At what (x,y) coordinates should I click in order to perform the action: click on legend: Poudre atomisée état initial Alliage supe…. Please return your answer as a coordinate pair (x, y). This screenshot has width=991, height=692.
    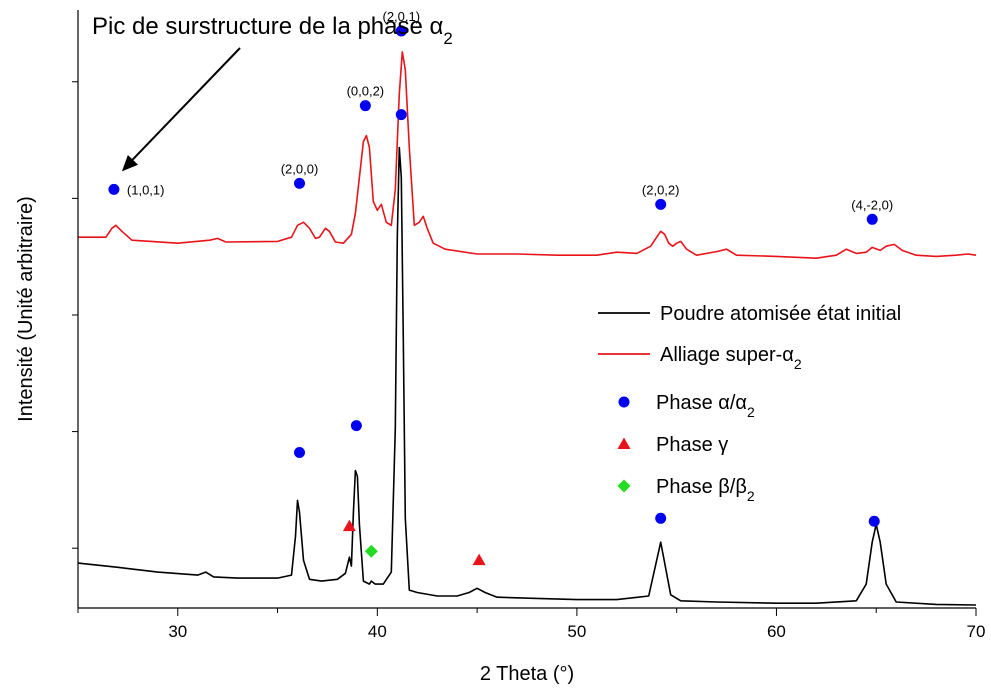
    Looking at the image, I should click on (749, 403).